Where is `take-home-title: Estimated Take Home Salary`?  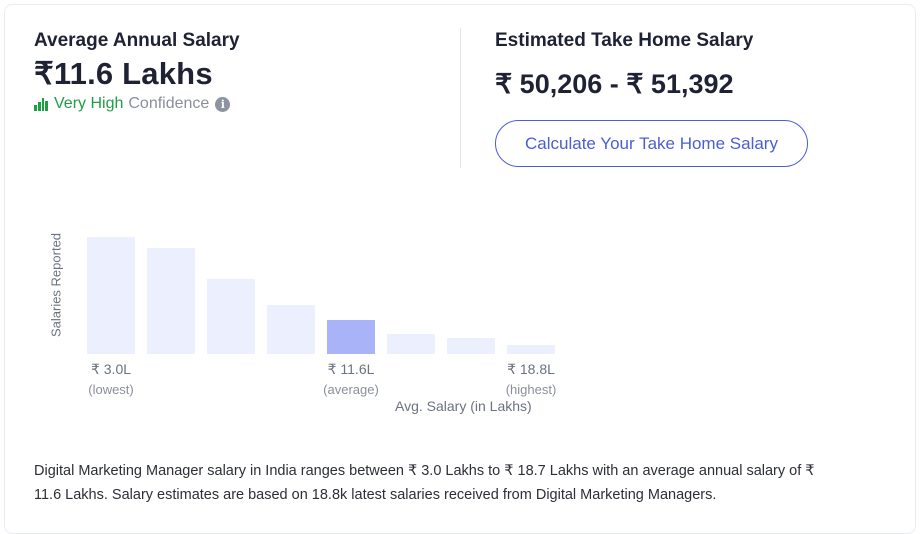
take-home-title: Estimated Take Home Salary is located at coordinates (624, 40).